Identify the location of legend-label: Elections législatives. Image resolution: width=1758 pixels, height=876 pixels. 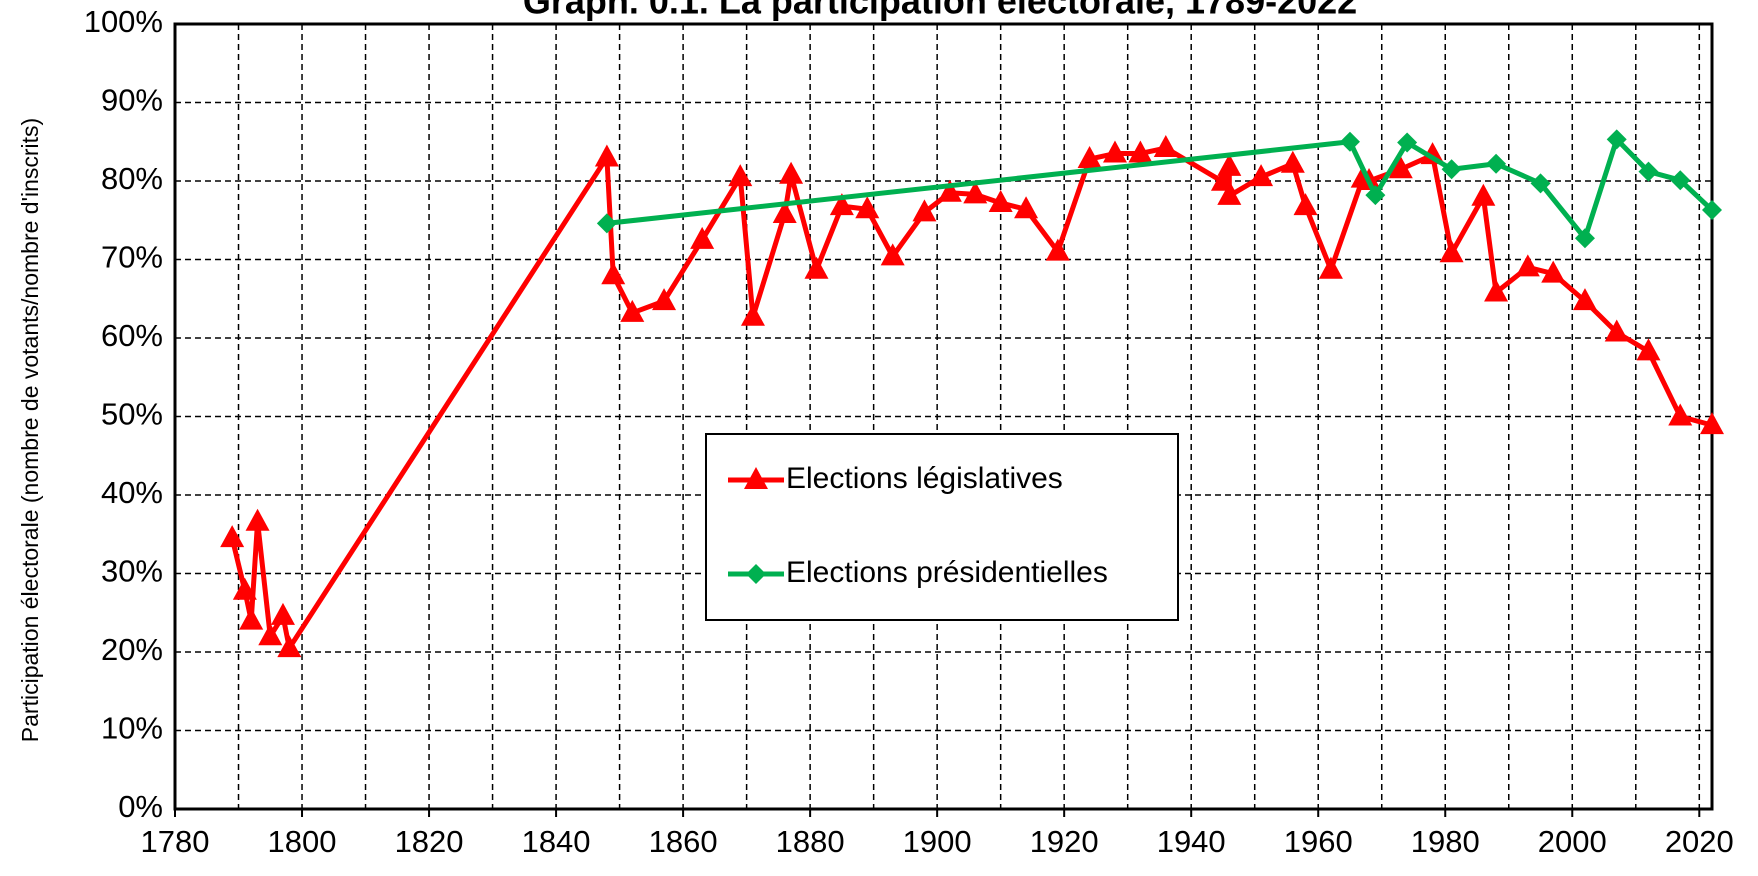
(924, 478).